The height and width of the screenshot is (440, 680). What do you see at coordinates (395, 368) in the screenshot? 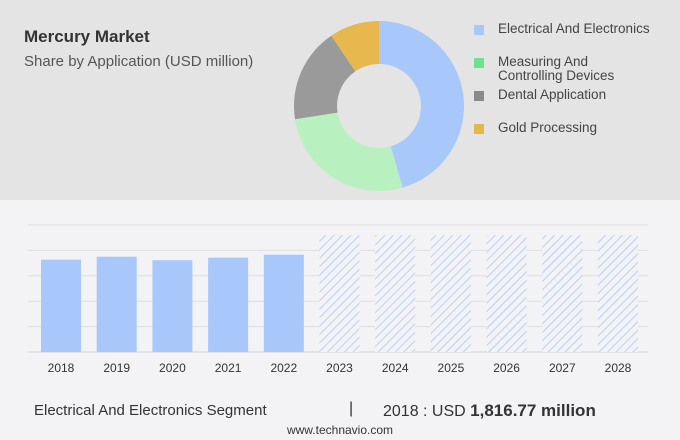
I see `x-tick-label: 2024` at bounding box center [395, 368].